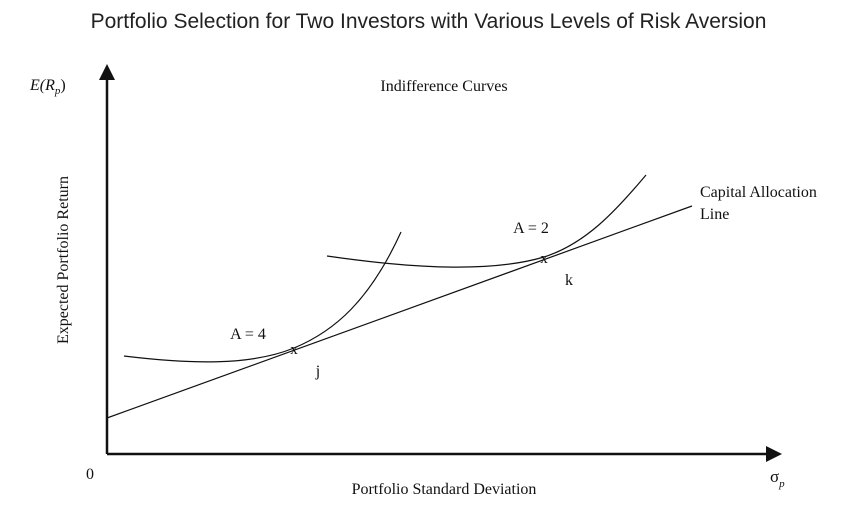 This screenshot has height=508, width=857. Describe the element at coordinates (544, 259) in the screenshot. I see `tangency-marker-k: x` at that location.